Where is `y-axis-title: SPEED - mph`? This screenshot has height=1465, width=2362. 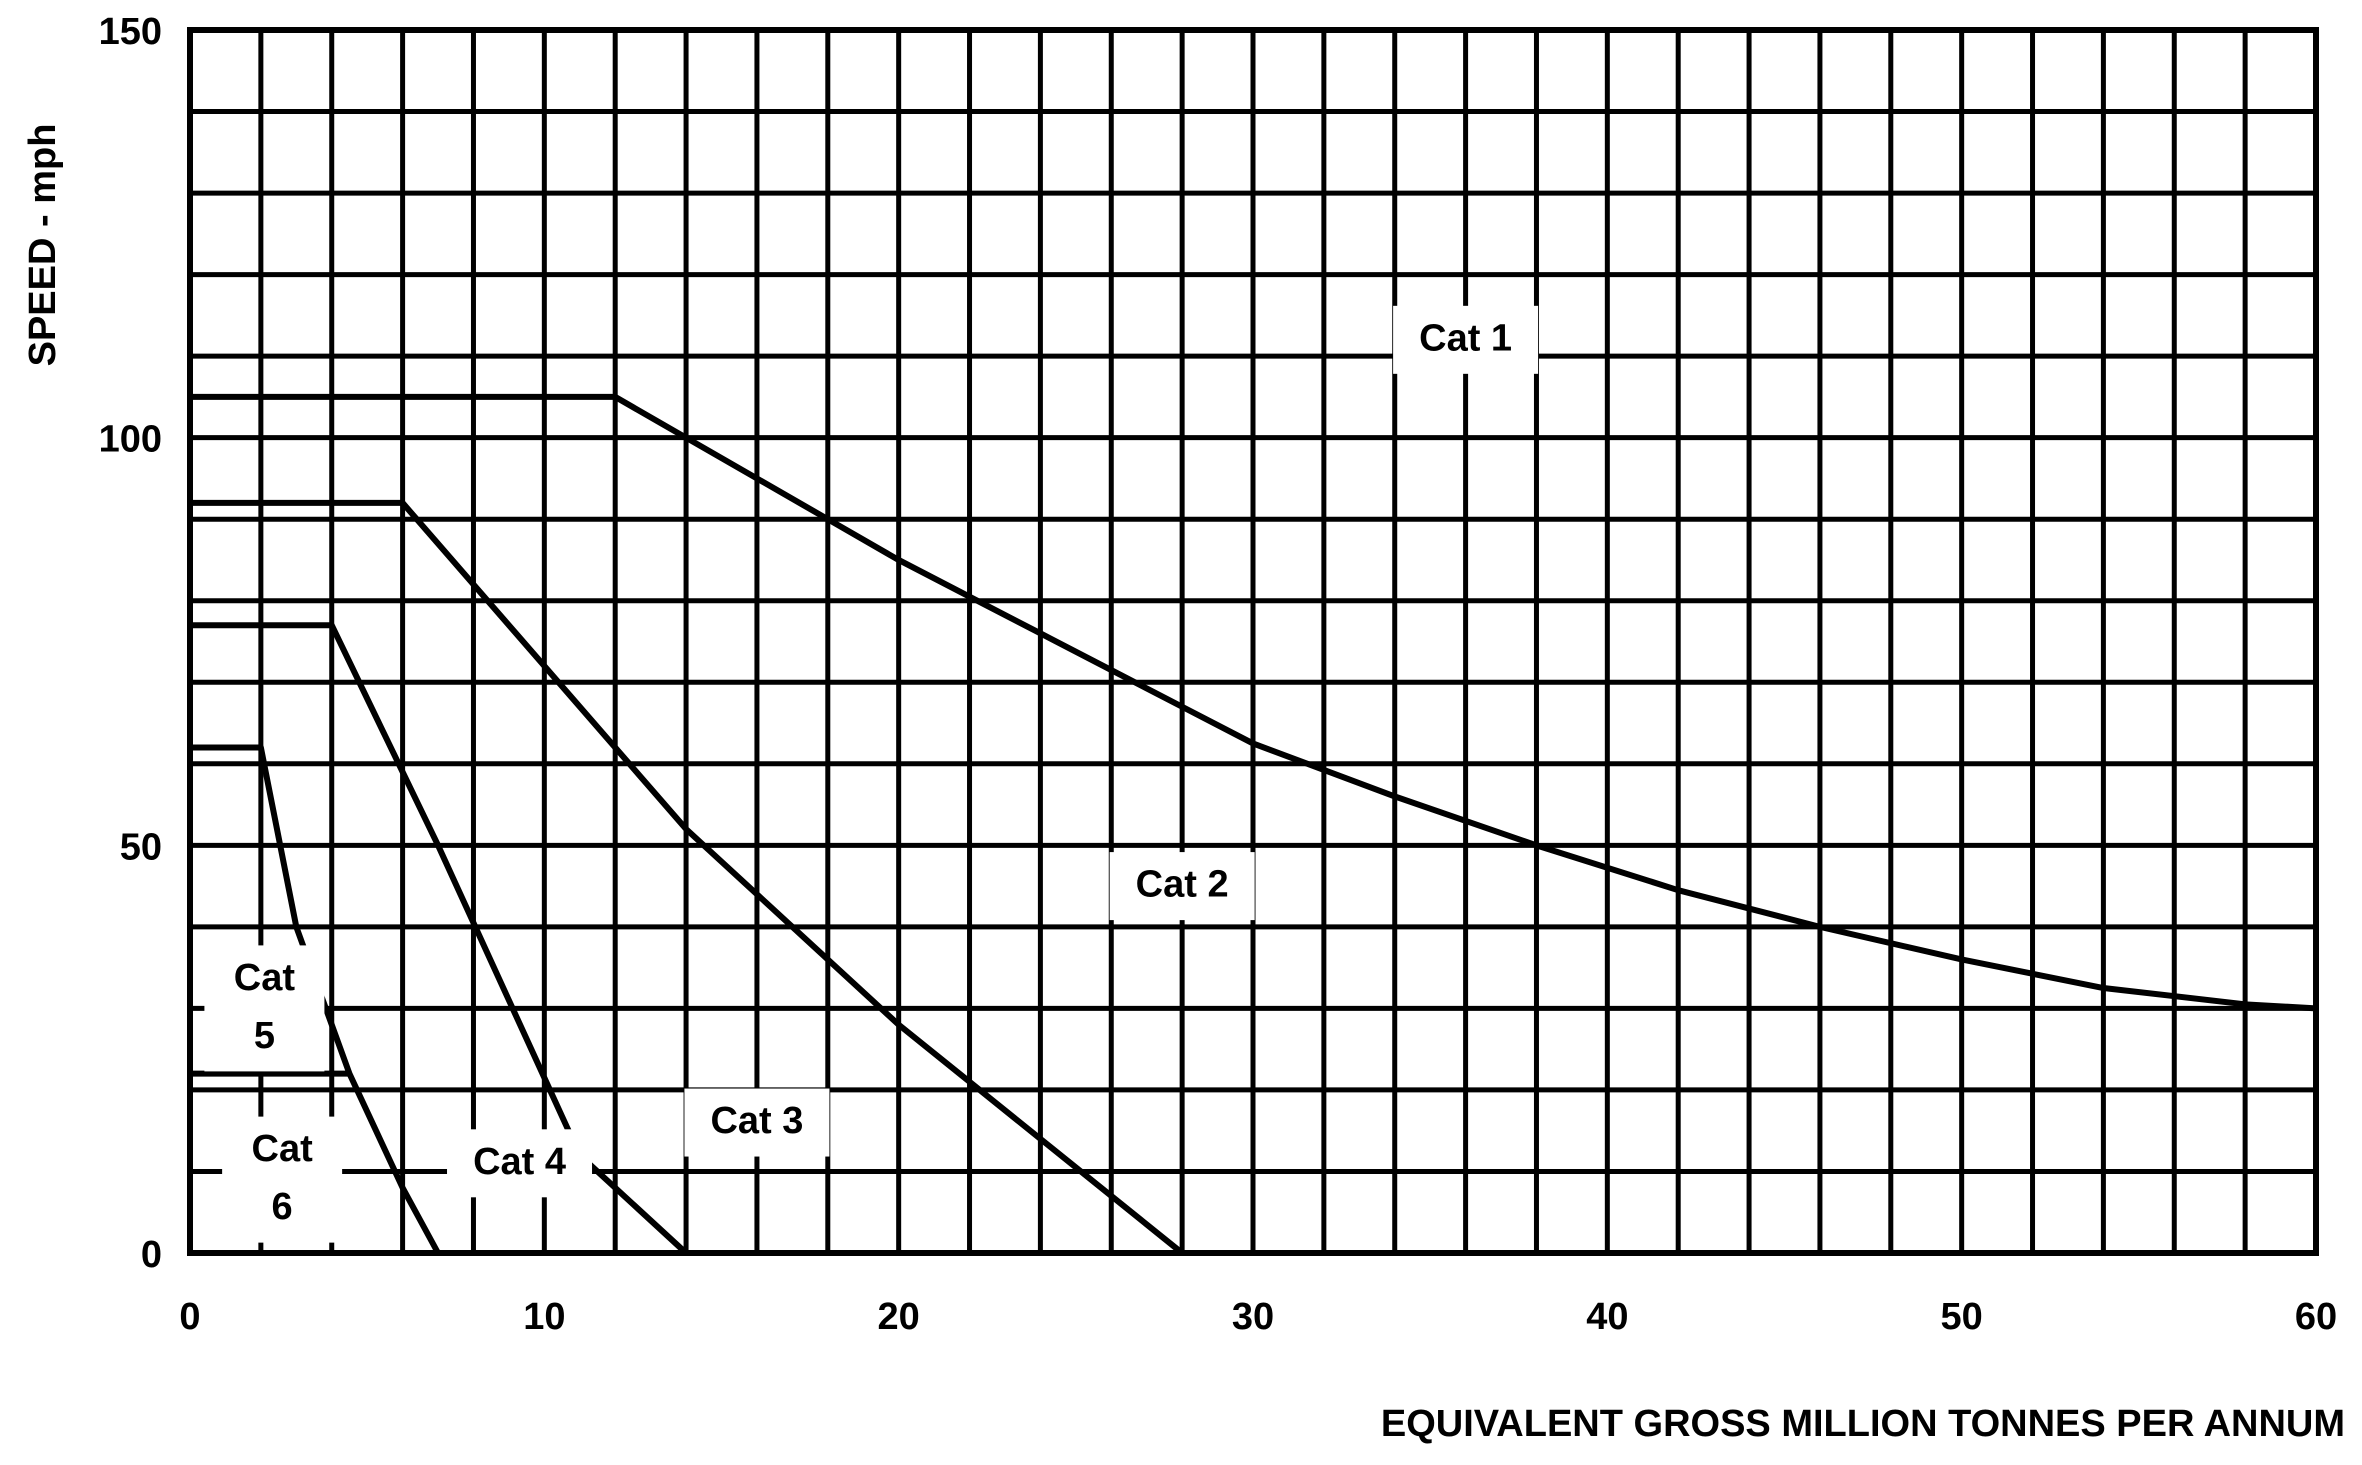 y-axis-title: SPEED - mph is located at coordinates (43, 245).